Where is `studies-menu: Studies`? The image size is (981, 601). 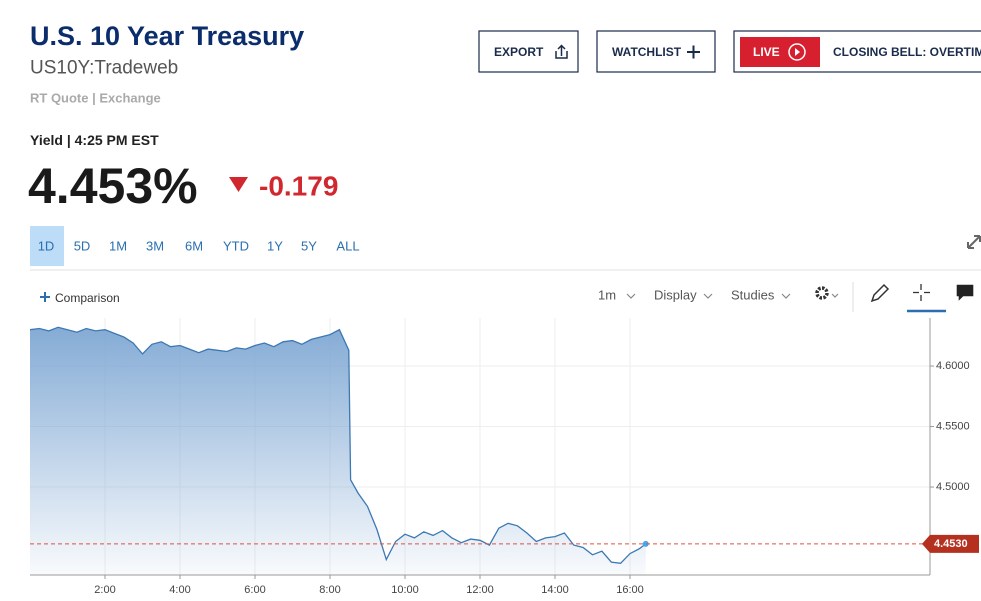
studies-menu: Studies is located at coordinates (761, 295).